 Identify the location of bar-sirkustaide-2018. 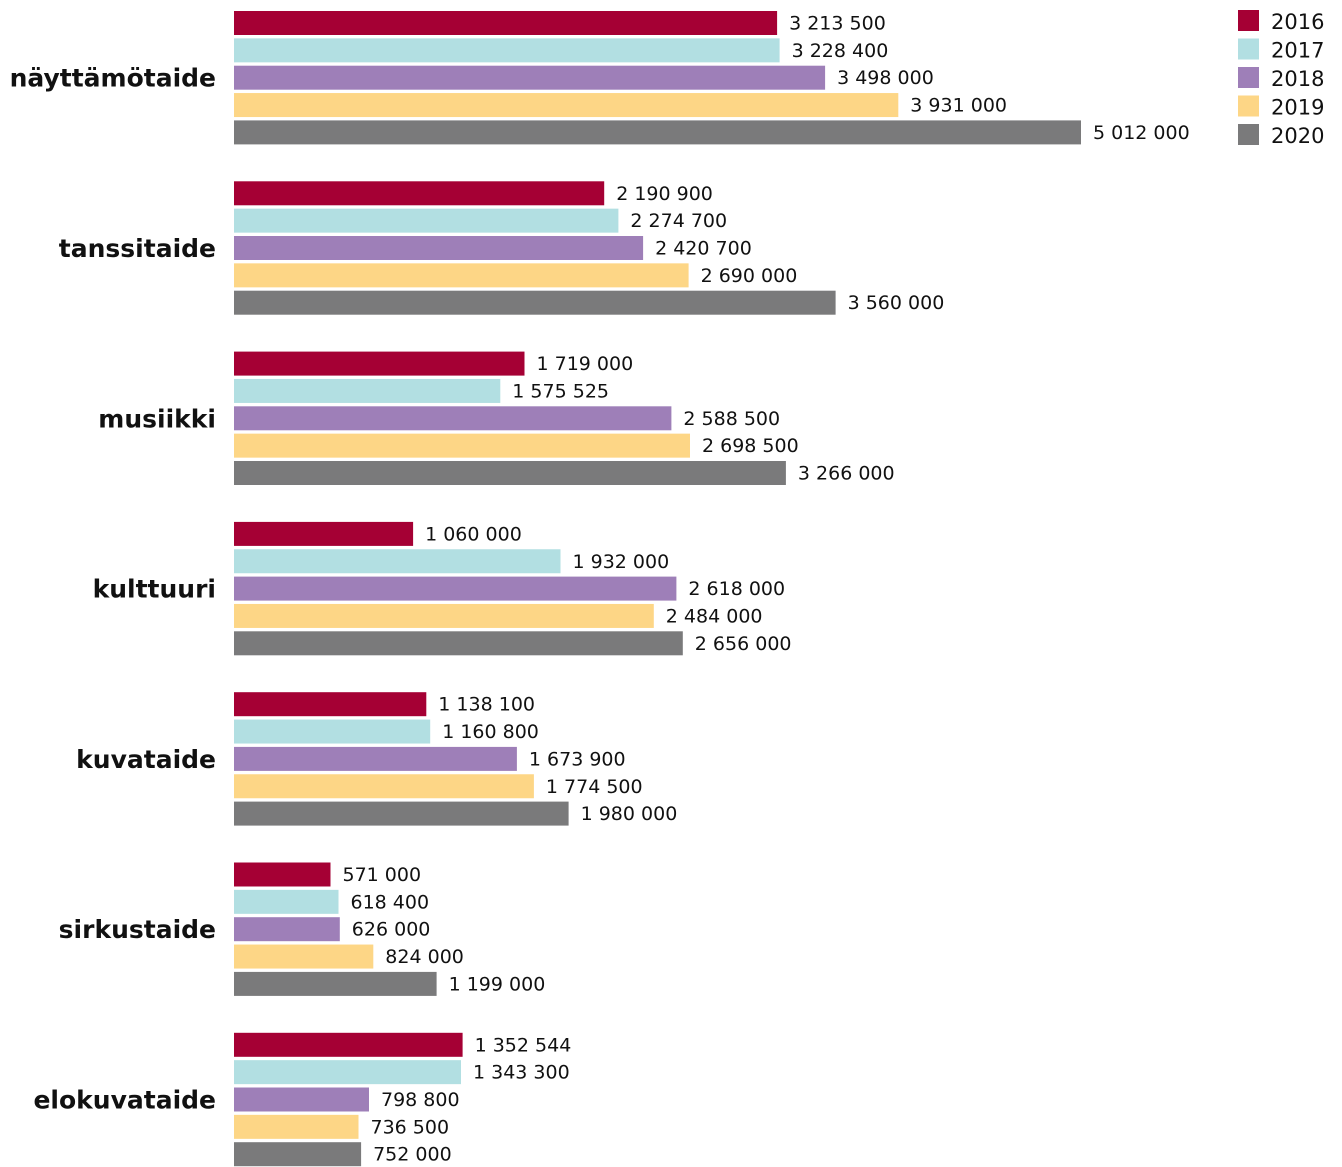
(287, 929).